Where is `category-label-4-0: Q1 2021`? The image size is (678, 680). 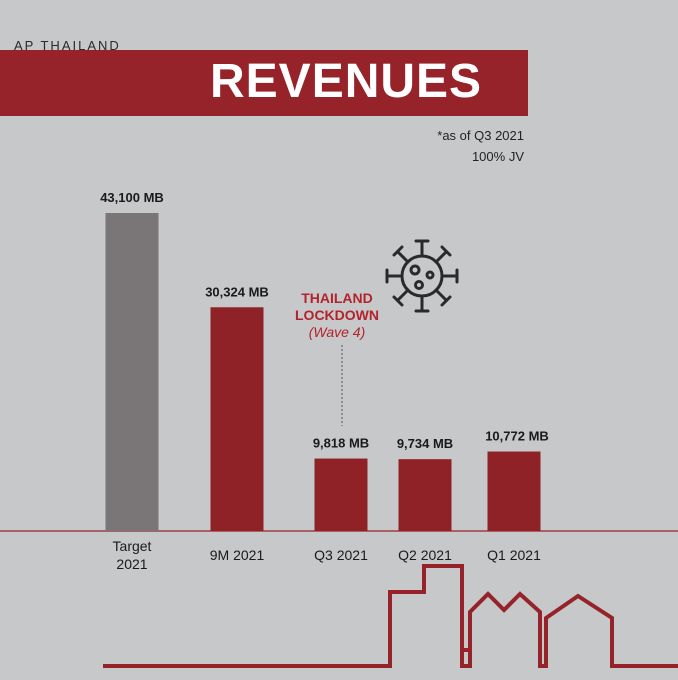
category-label-4-0: Q1 2021 is located at coordinates (514, 555).